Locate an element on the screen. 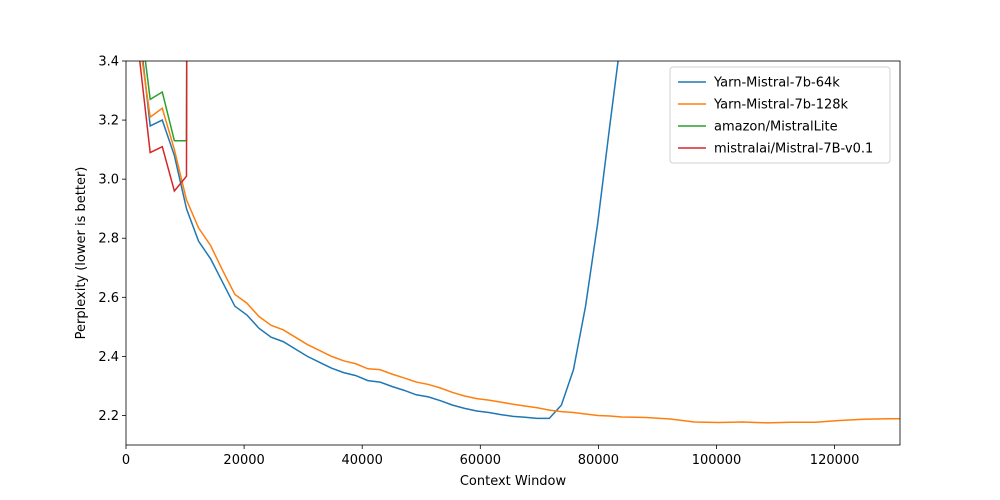 Image resolution: width=1000 pixels, height=500 pixels. y-tick-label: 3.0 is located at coordinates (108, 180).